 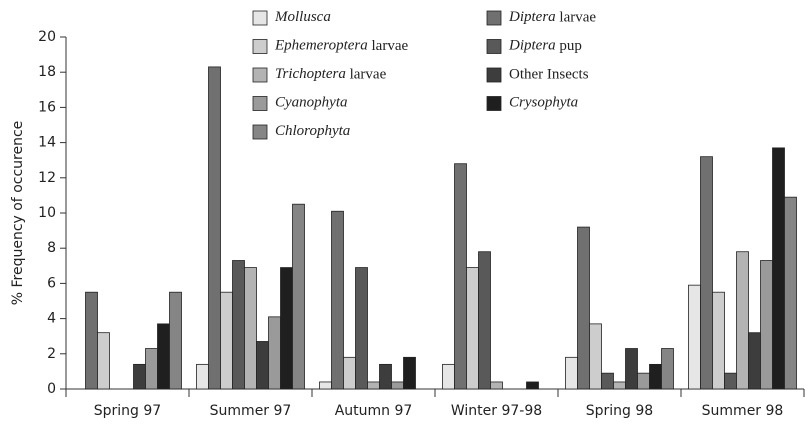 I want to click on x-tick-label: Spring 98, so click(x=619, y=411).